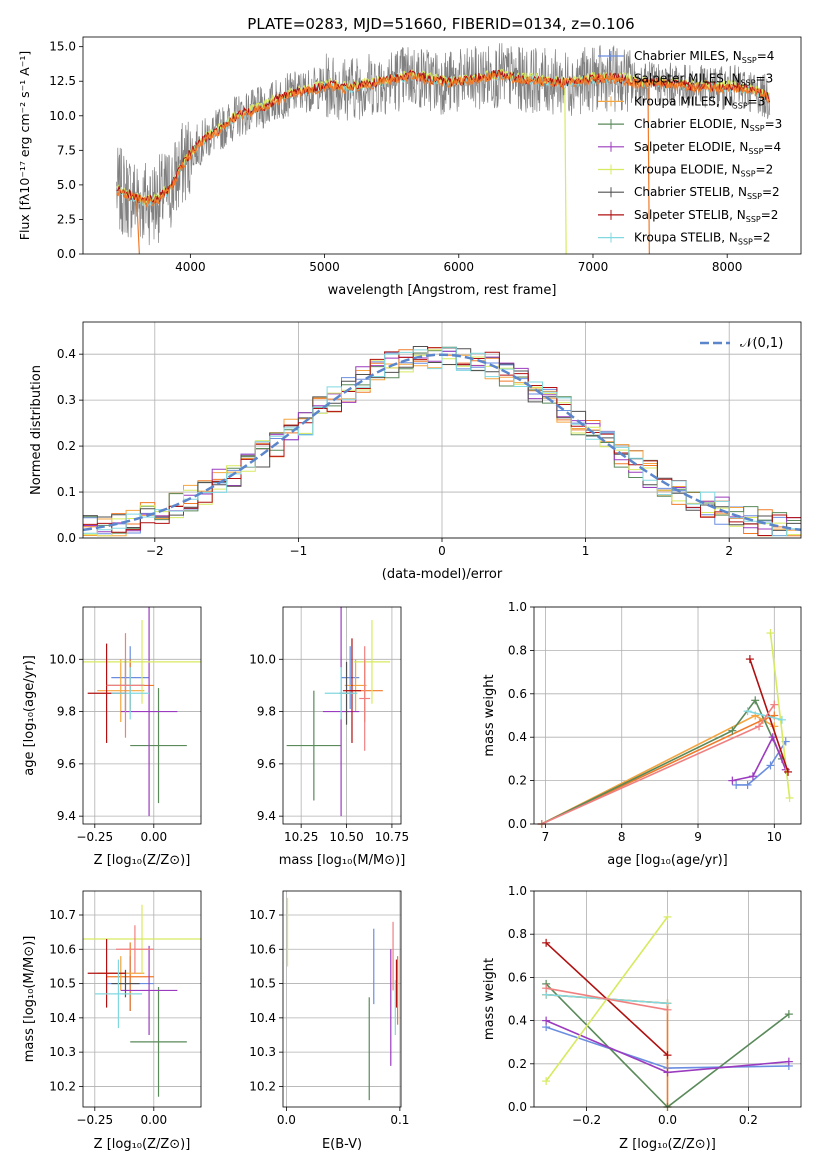  What do you see at coordinates (690, 215) in the screenshot?
I see `legend-label-text: Salpeter STELIB, N` at bounding box center [690, 215].